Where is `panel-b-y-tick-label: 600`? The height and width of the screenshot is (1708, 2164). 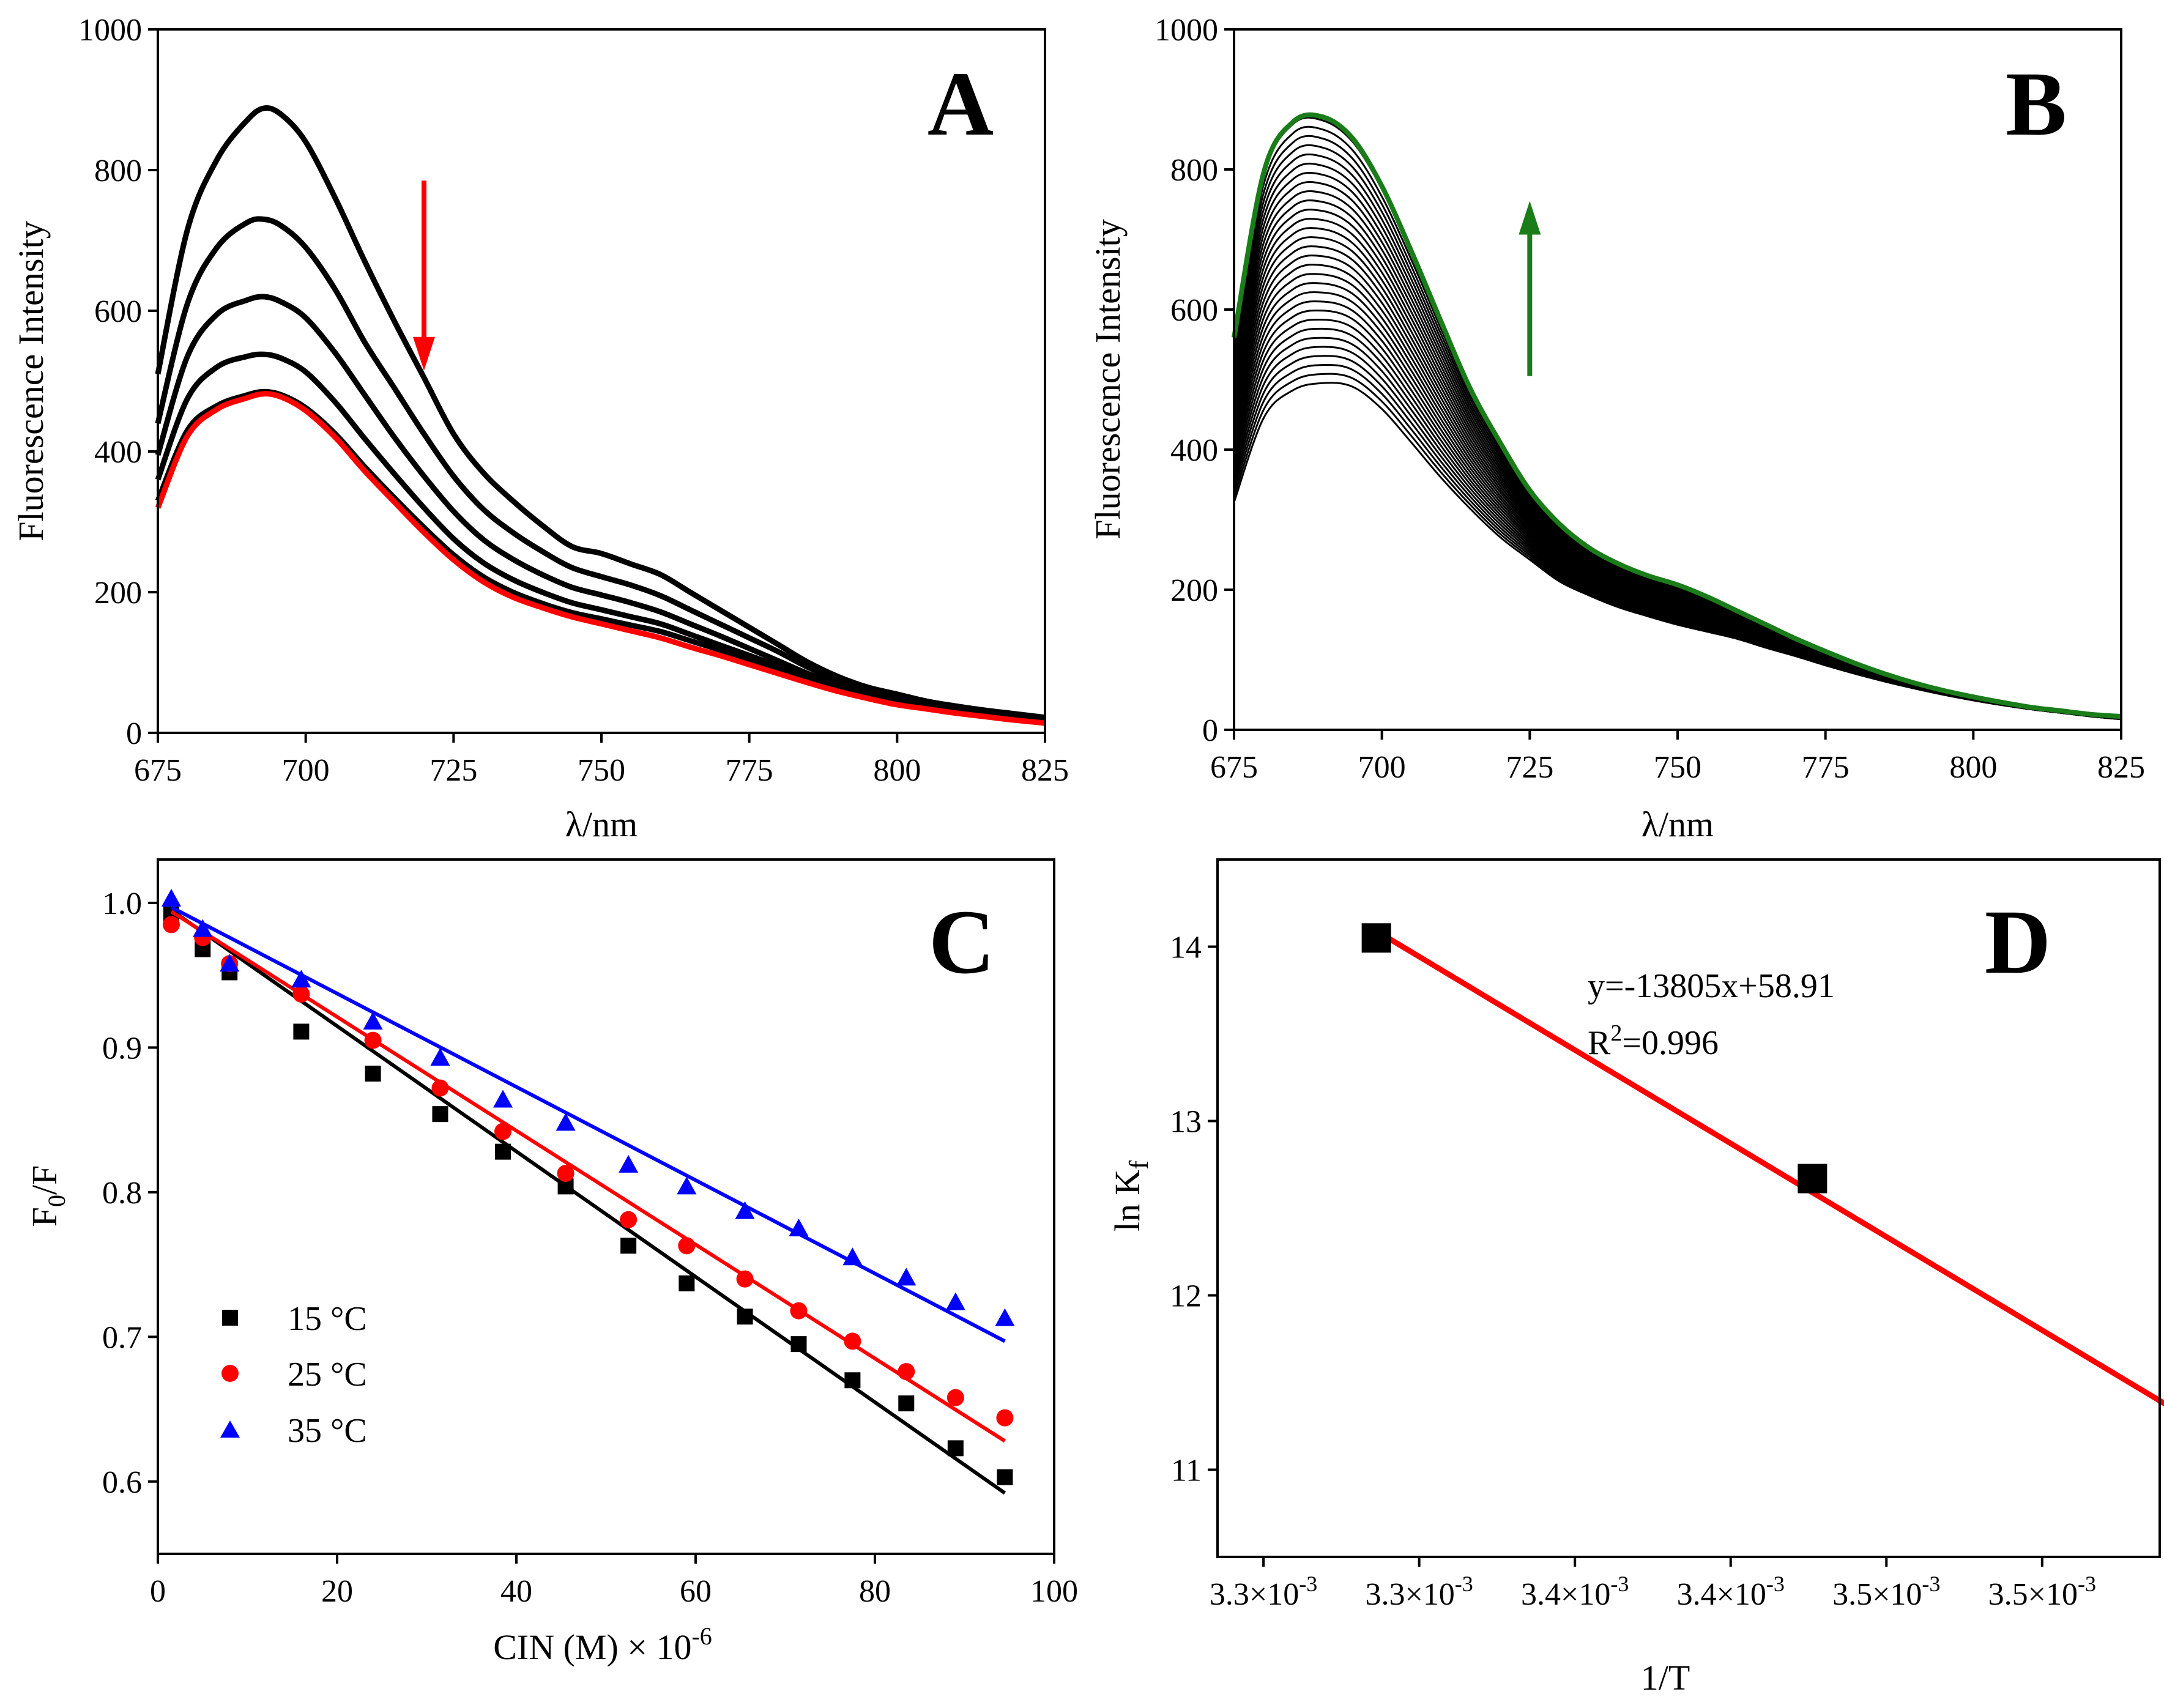 panel-b-y-tick-label: 600 is located at coordinates (1194, 310).